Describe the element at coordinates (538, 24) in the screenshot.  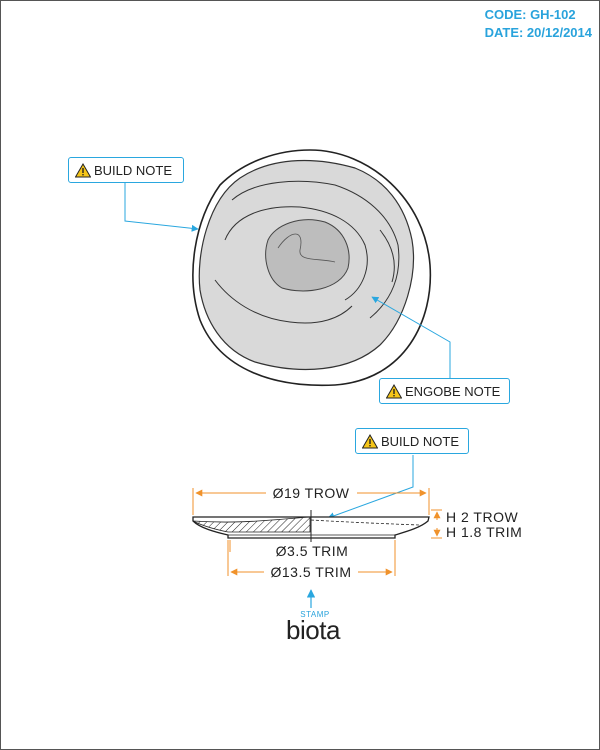
I see `title-block: CODE: GH-102 DATE: 20/12/2014` at that location.